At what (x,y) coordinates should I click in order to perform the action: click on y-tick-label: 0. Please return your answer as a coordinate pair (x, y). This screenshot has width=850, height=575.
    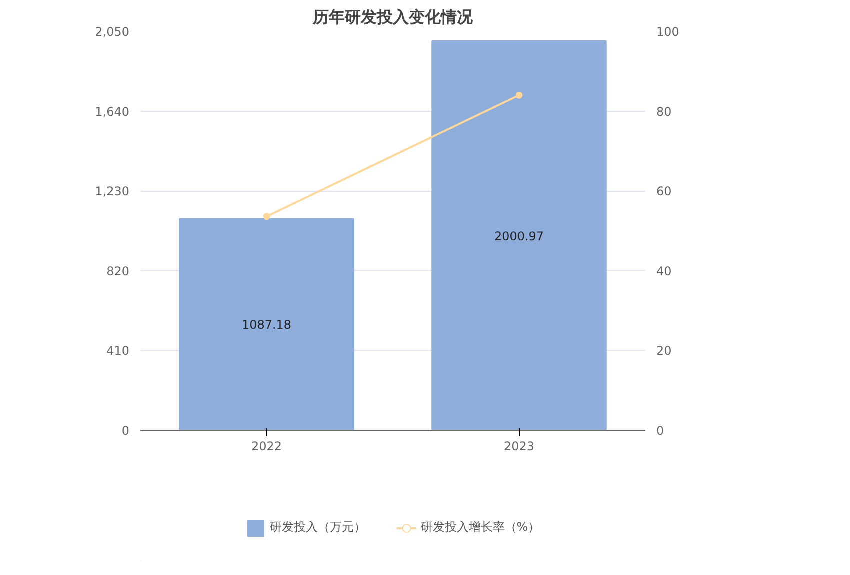
    Looking at the image, I should click on (126, 431).